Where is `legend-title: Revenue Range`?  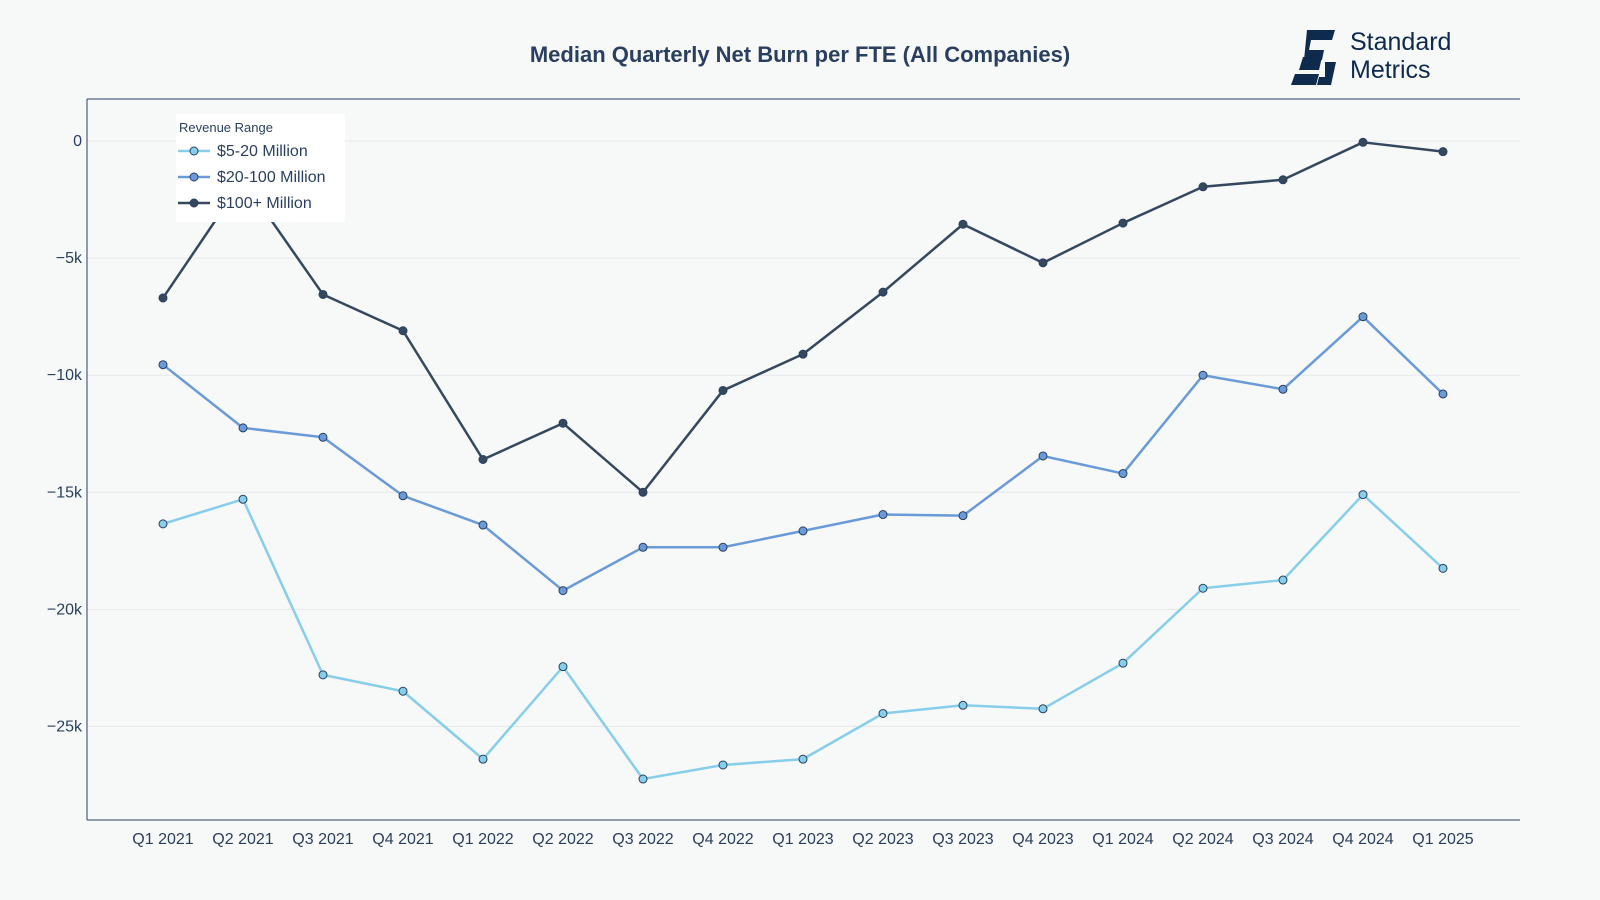
legend-title: Revenue Range is located at coordinates (226, 127).